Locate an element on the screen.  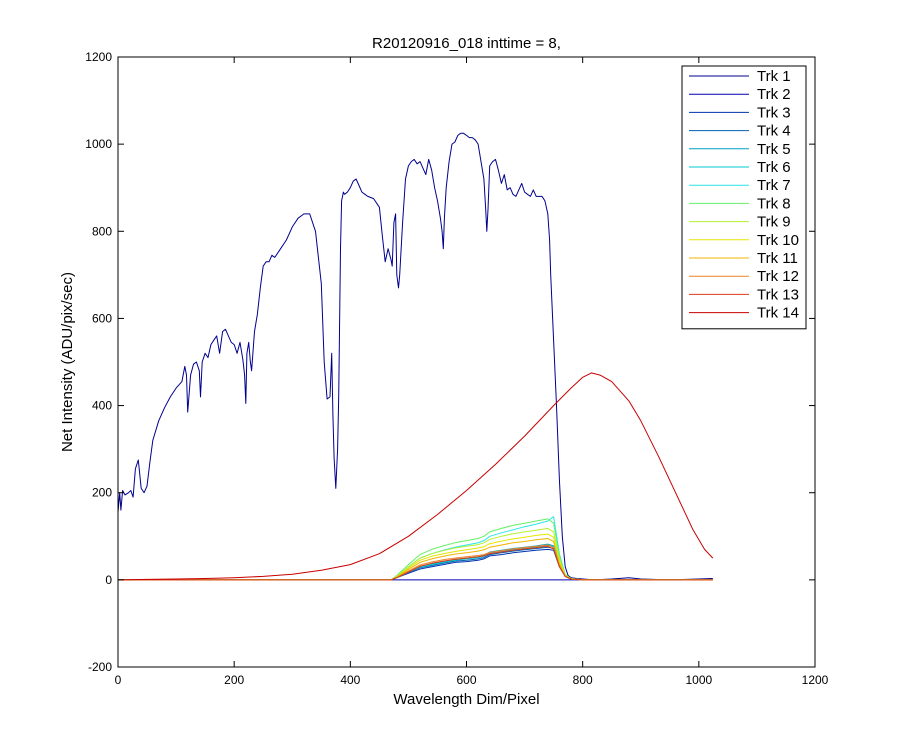
y-tick-label: 800 is located at coordinates (102, 231).